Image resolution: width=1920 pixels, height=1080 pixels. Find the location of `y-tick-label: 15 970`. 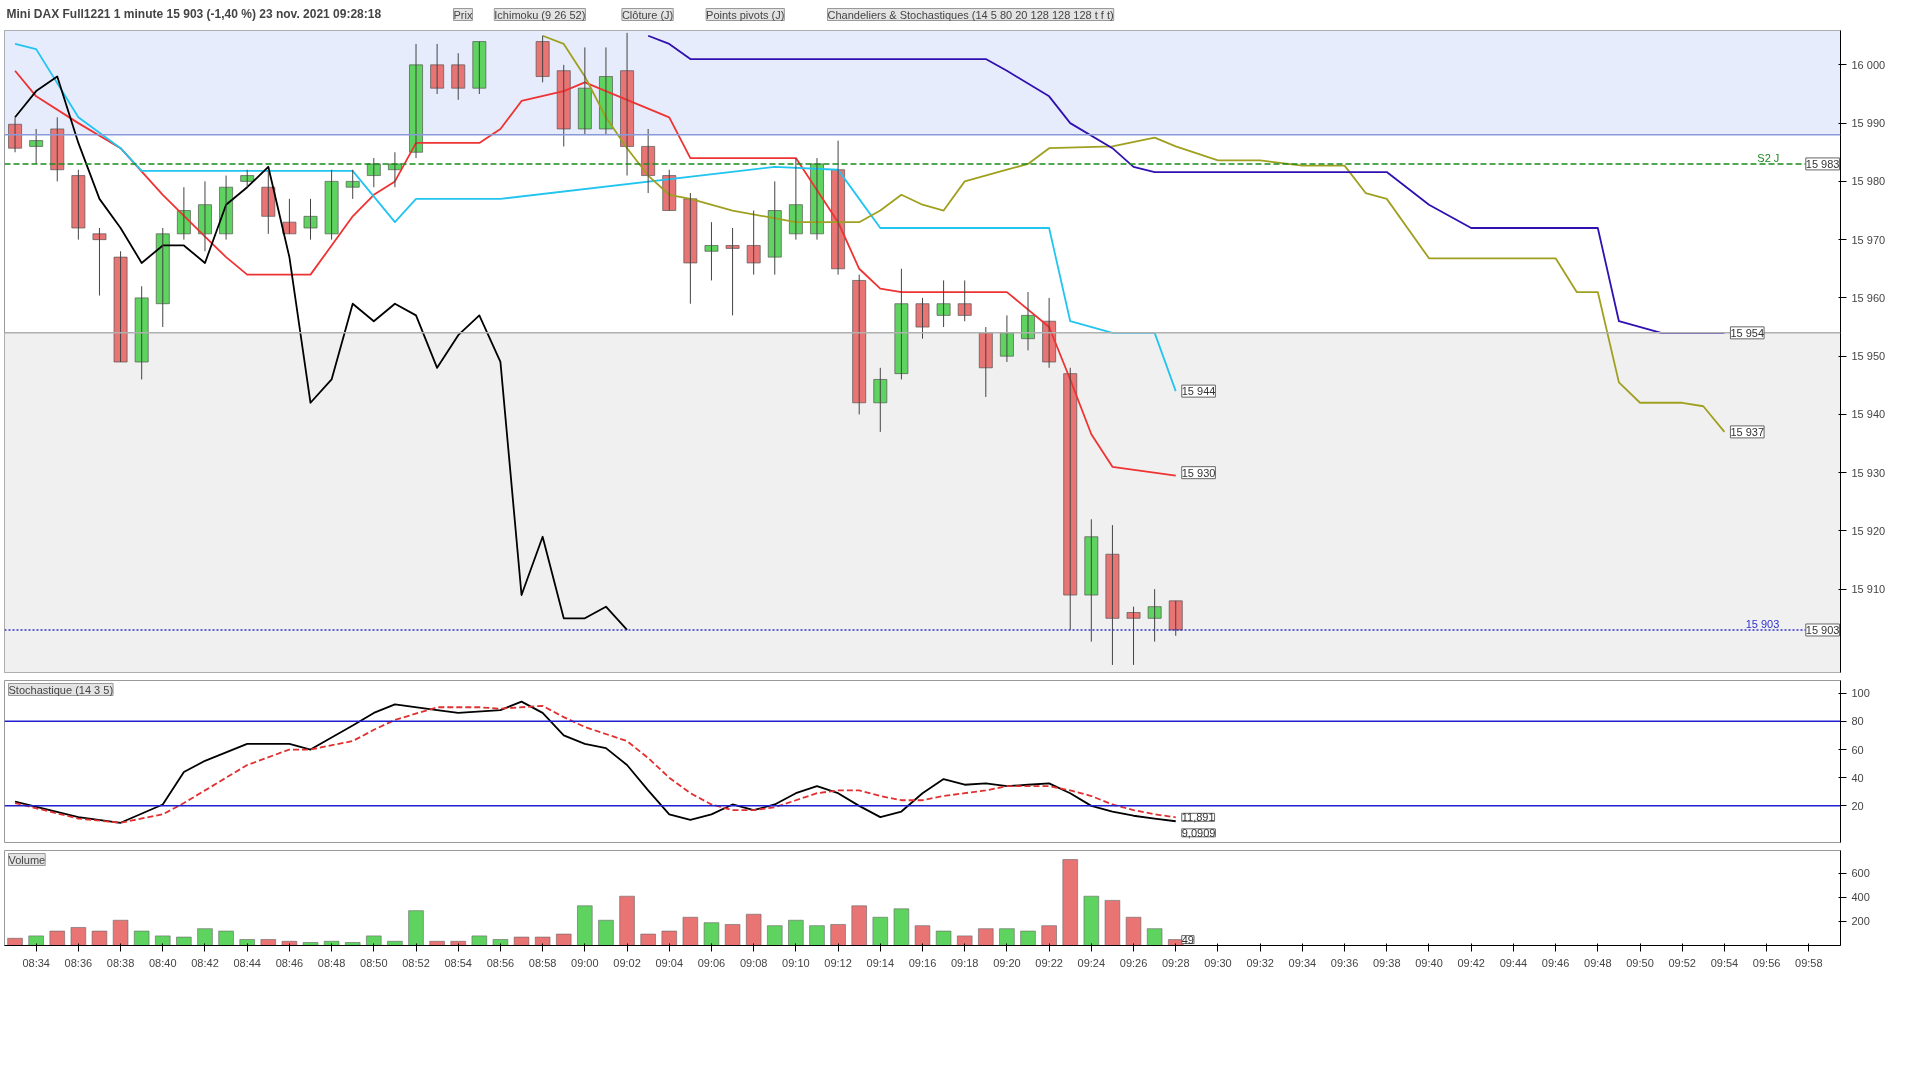

y-tick-label: 15 970 is located at coordinates (1868, 239).